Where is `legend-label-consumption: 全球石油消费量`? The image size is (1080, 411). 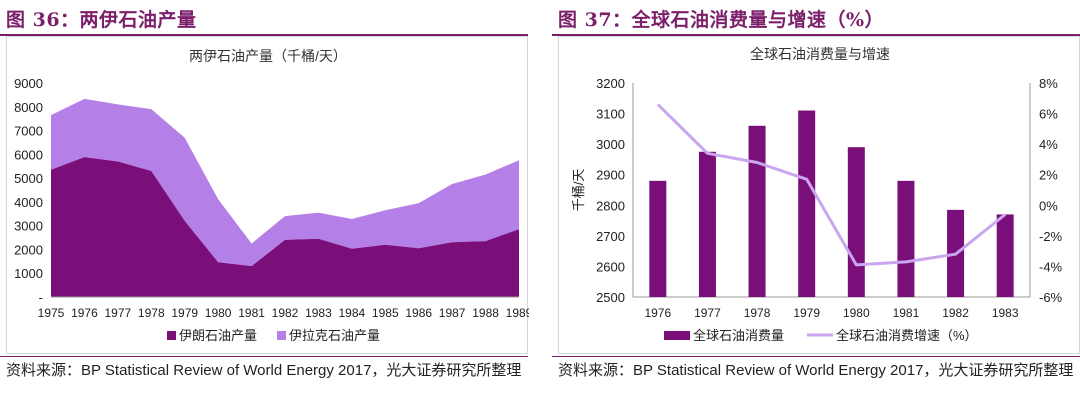
legend-label-consumption: 全球石油消费量 is located at coordinates (738, 335).